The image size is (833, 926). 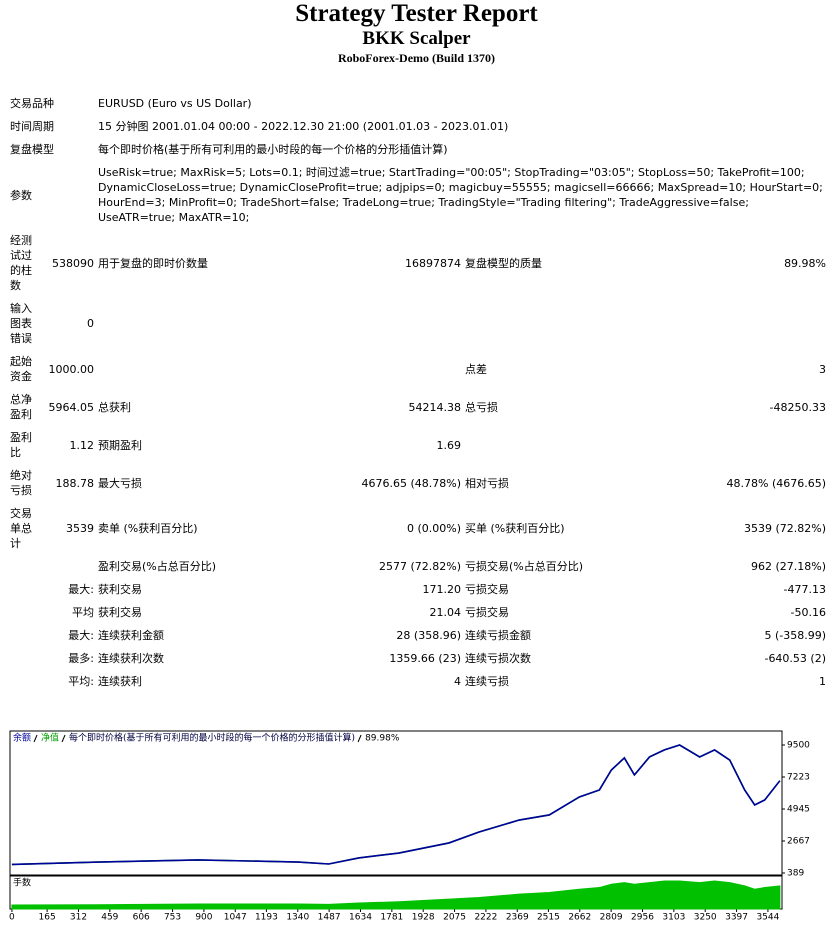 I want to click on row-label: 经测试过的柱数, so click(x=21, y=263).